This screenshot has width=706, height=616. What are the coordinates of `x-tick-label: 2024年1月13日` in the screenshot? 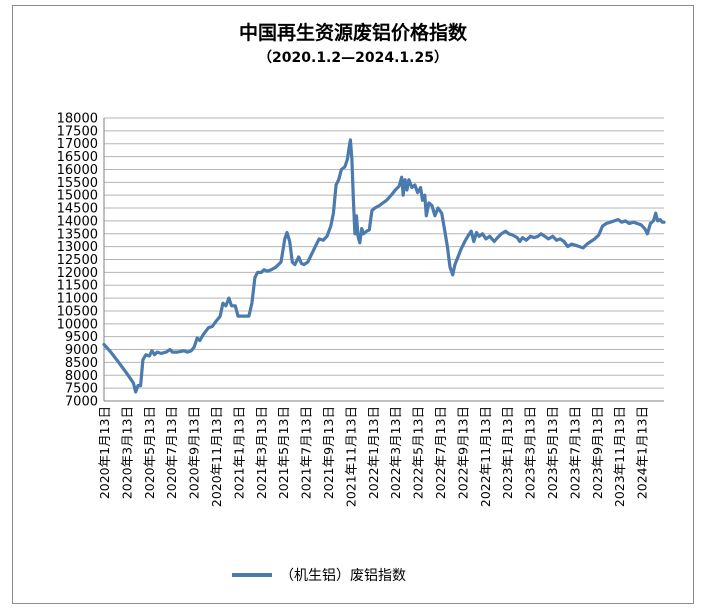 It's located at (642, 452).